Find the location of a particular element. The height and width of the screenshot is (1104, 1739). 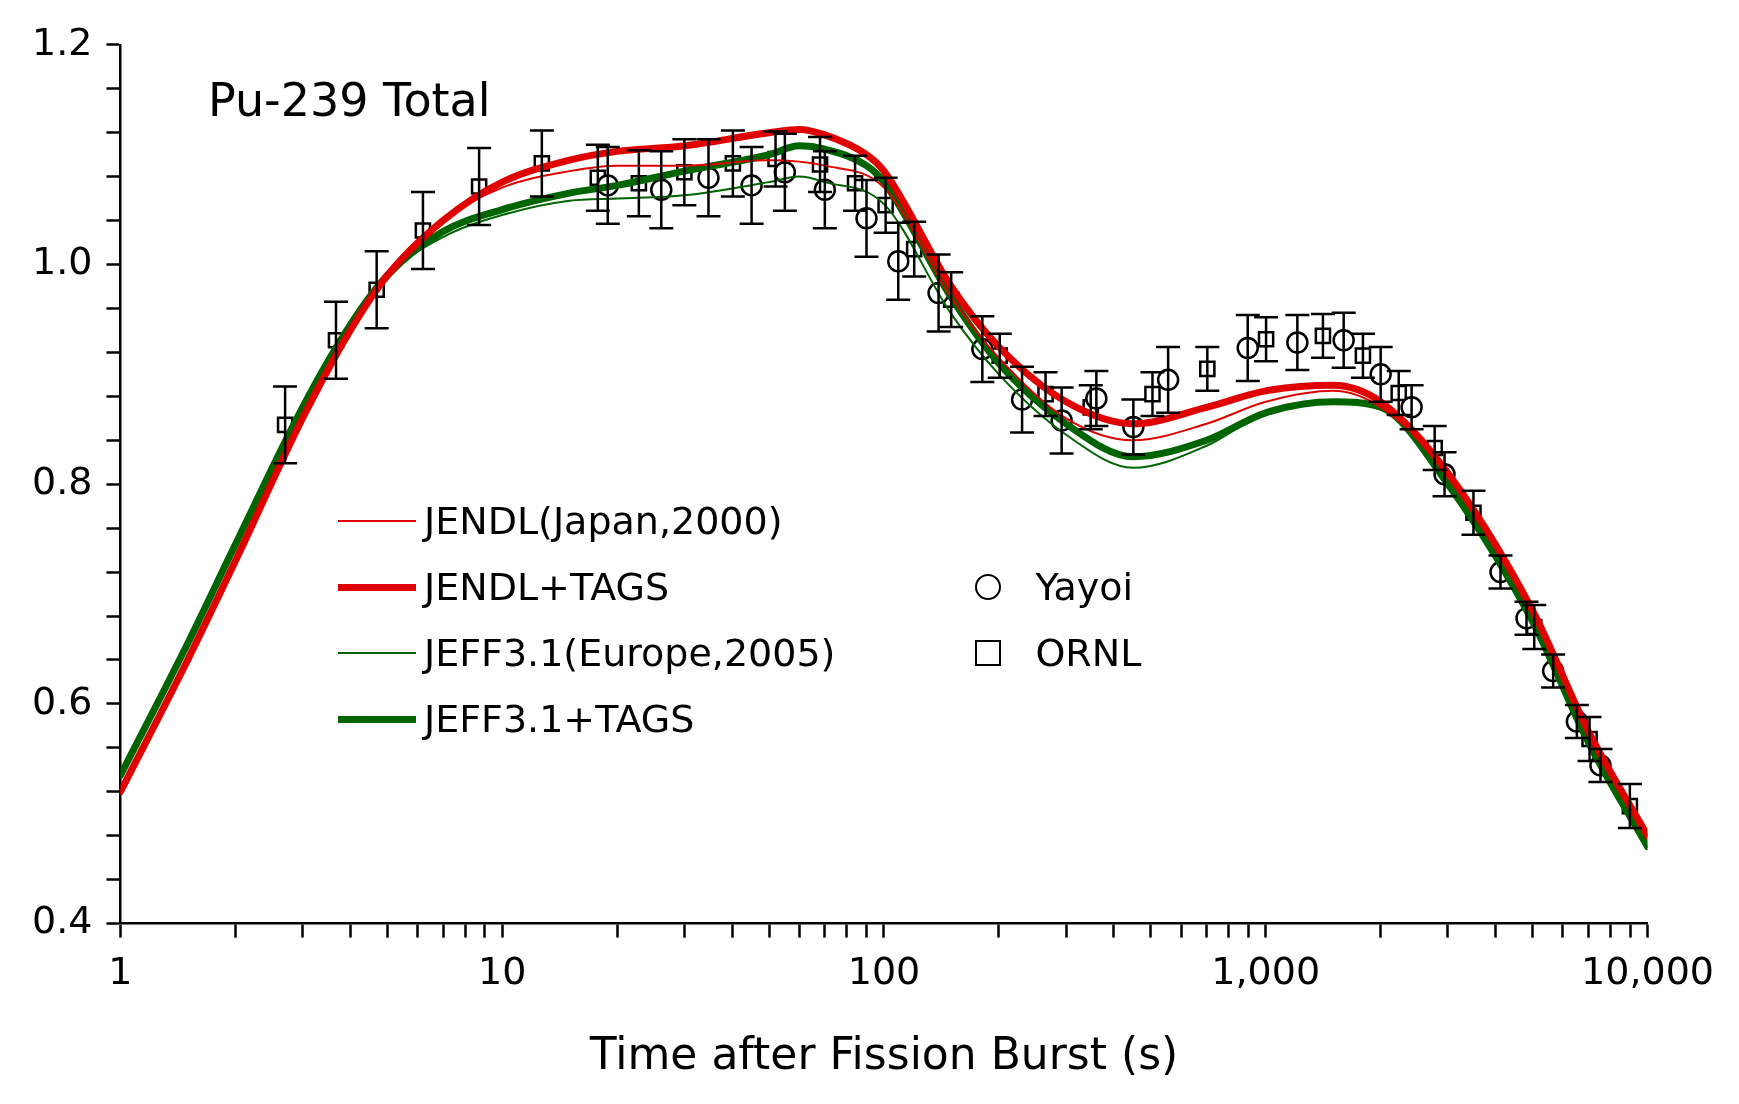

y-tick-label: 1.2 is located at coordinates (62, 41).